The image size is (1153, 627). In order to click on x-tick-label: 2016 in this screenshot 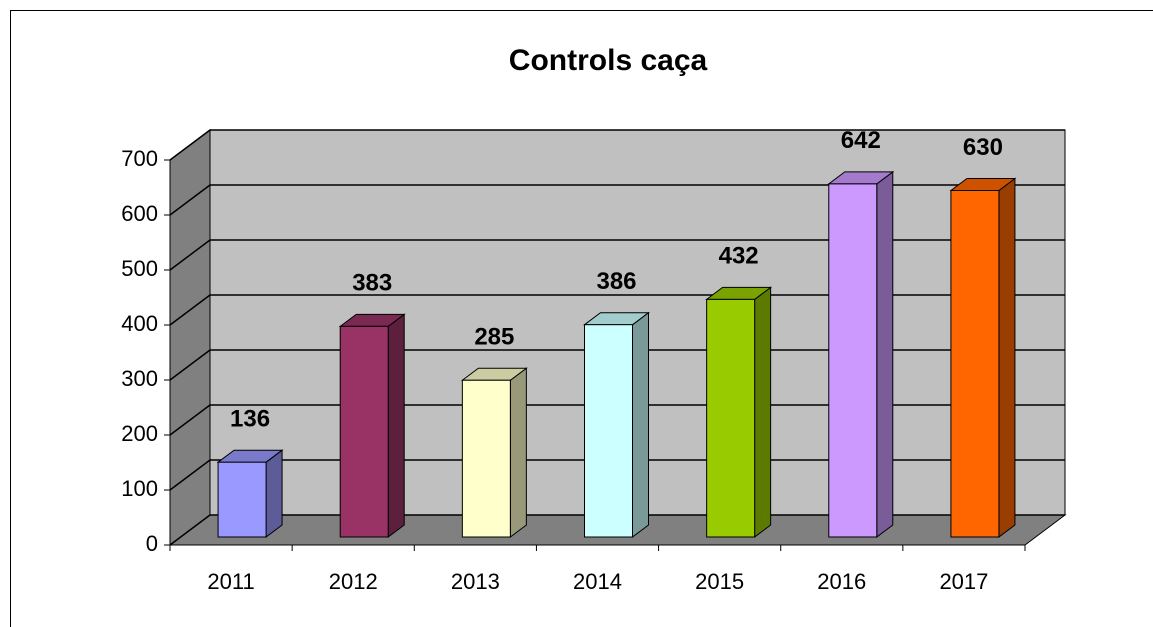, I will do `click(841, 581)`.